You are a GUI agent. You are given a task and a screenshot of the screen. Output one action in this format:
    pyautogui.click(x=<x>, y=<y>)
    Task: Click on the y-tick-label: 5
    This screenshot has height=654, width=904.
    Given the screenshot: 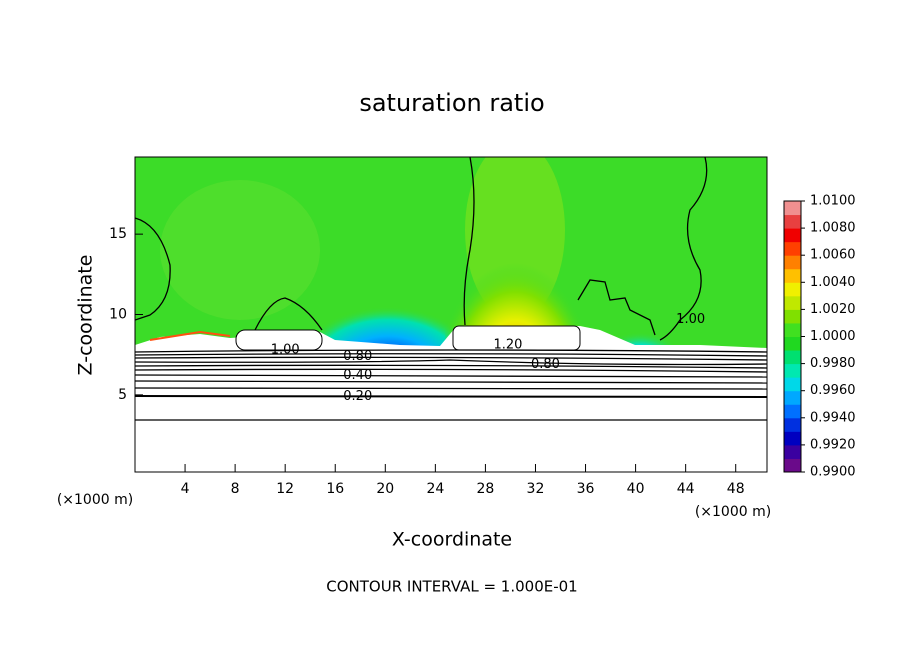 What is the action you would take?
    pyautogui.click(x=122, y=395)
    